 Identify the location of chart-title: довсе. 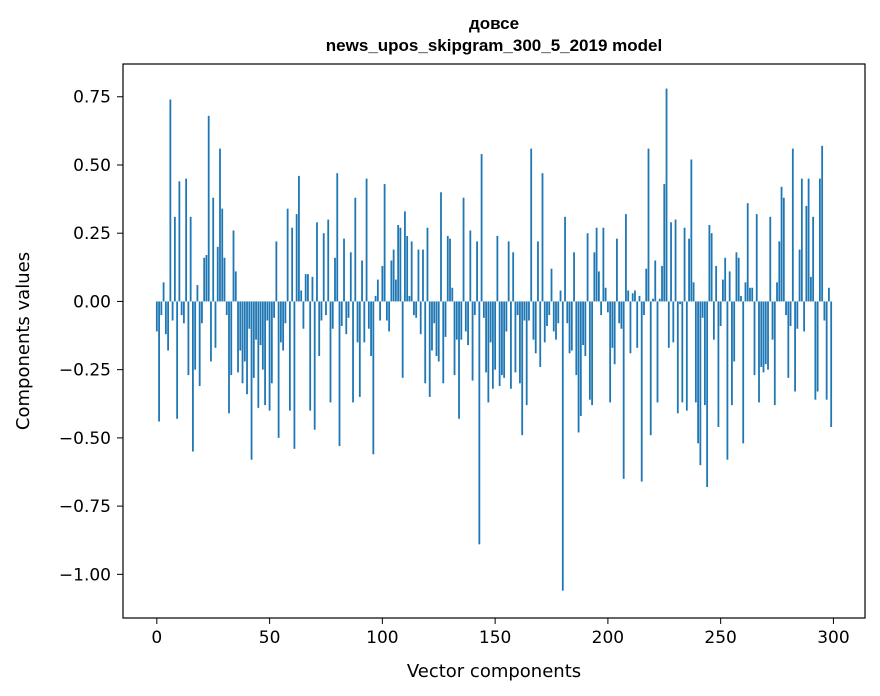
(494, 23).